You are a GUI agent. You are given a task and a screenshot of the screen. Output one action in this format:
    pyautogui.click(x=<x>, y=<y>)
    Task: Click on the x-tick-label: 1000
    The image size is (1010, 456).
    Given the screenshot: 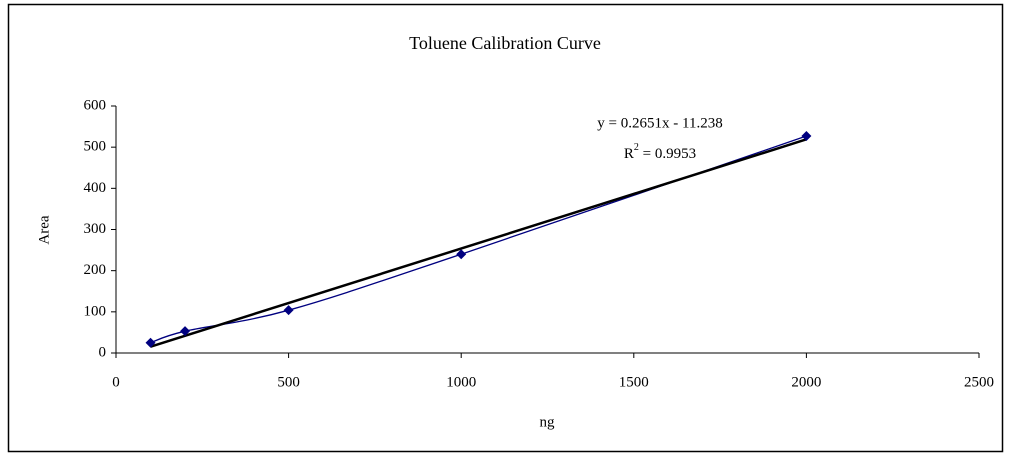 What is the action you would take?
    pyautogui.click(x=461, y=382)
    